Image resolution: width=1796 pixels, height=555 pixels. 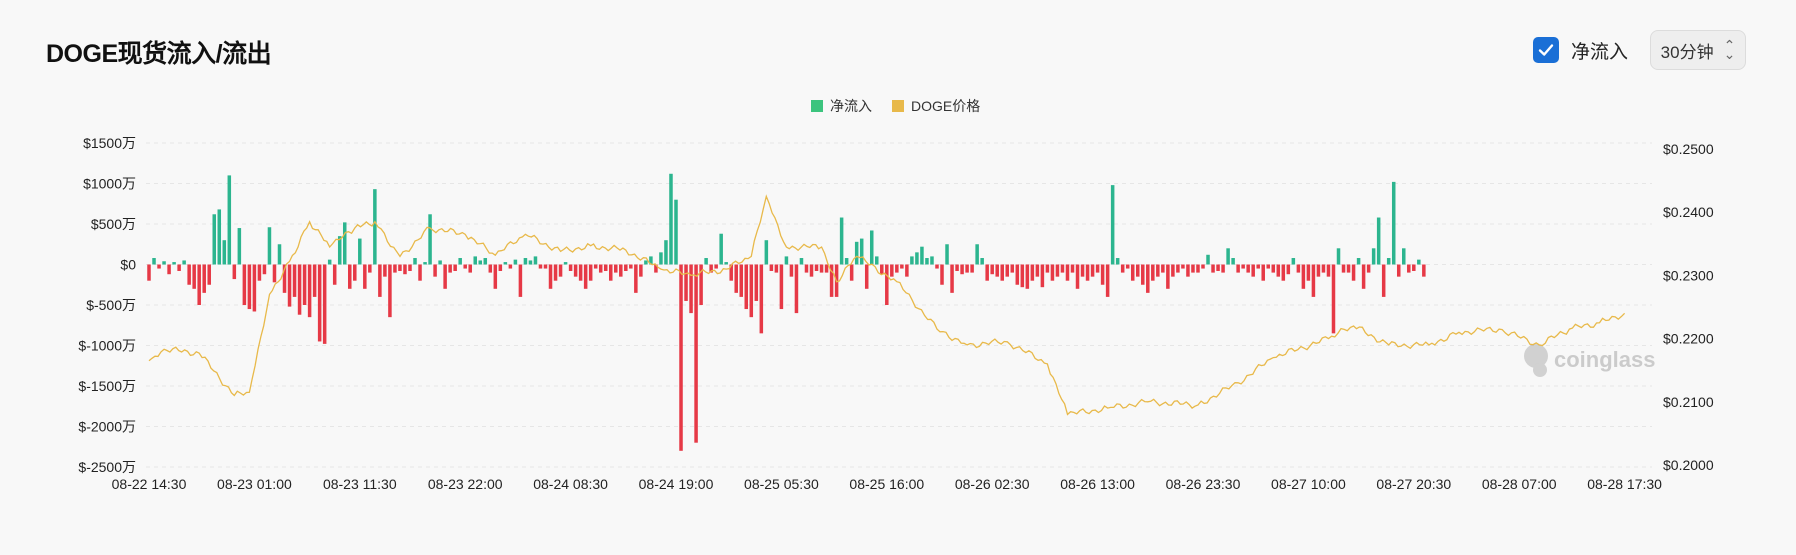 What do you see at coordinates (1599, 52) in the screenshot?
I see `net-inflow-label: 净流入` at bounding box center [1599, 52].